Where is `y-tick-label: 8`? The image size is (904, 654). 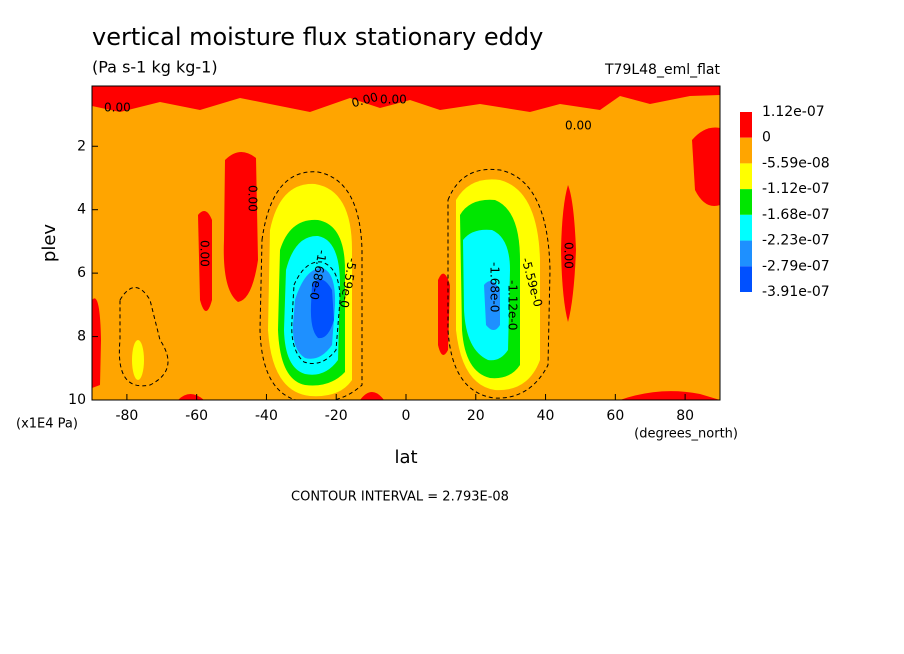
y-tick-label: 8 is located at coordinates (81, 337).